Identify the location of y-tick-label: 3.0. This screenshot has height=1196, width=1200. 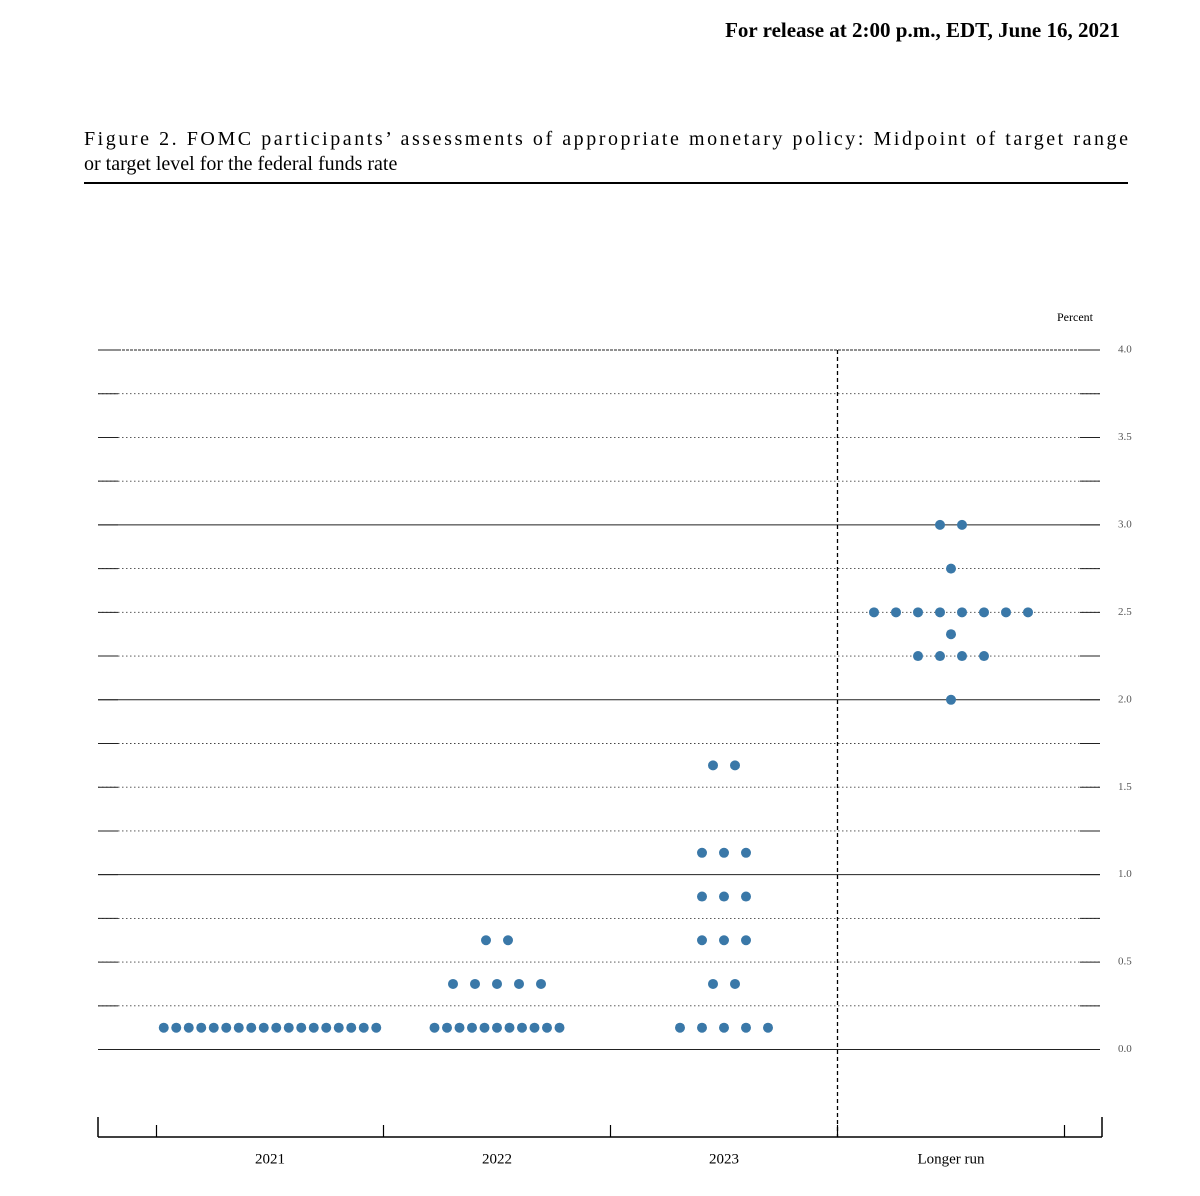
(1125, 524).